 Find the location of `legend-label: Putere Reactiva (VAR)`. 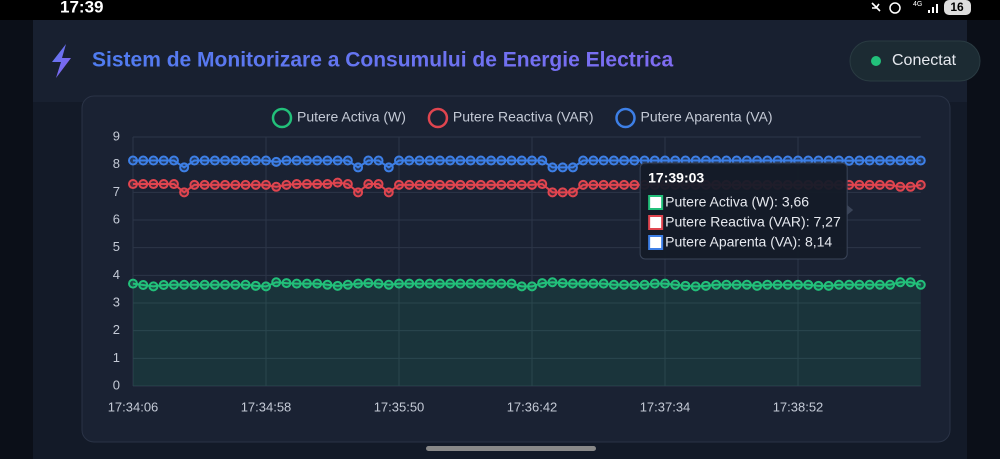

legend-label: Putere Reactiva (VAR) is located at coordinates (523, 117).